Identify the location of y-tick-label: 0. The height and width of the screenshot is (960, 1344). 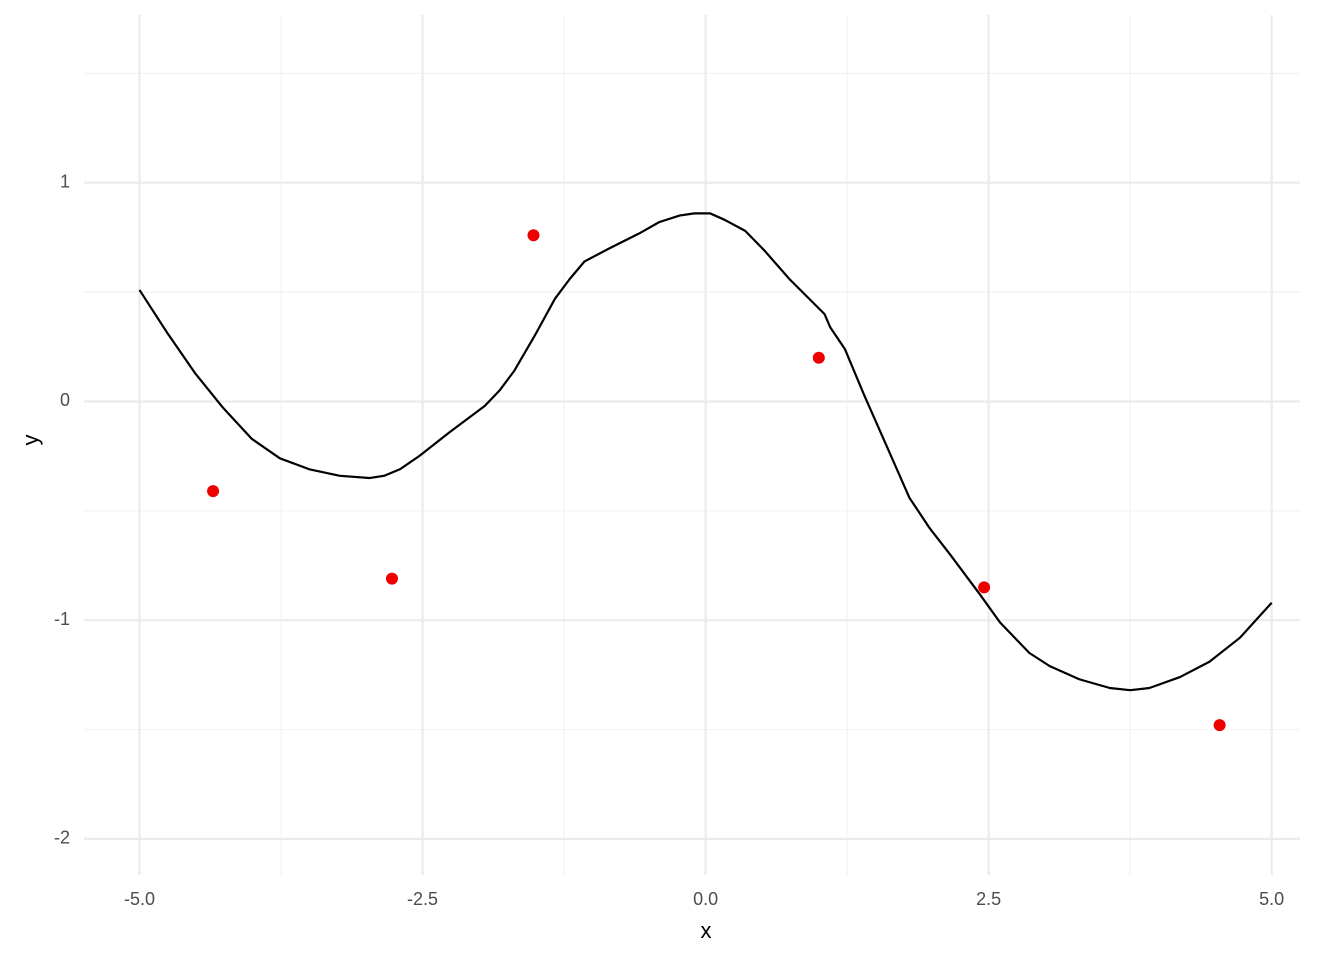
(65, 400).